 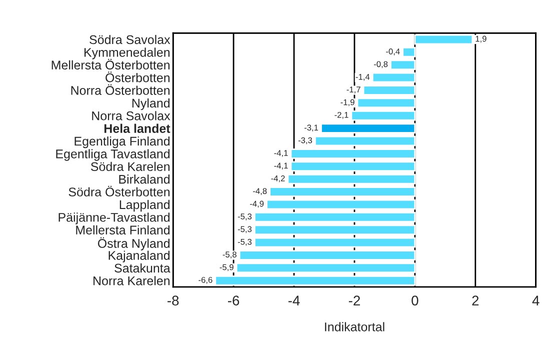 I want to click on x-tick-label: 0, so click(x=415, y=301).